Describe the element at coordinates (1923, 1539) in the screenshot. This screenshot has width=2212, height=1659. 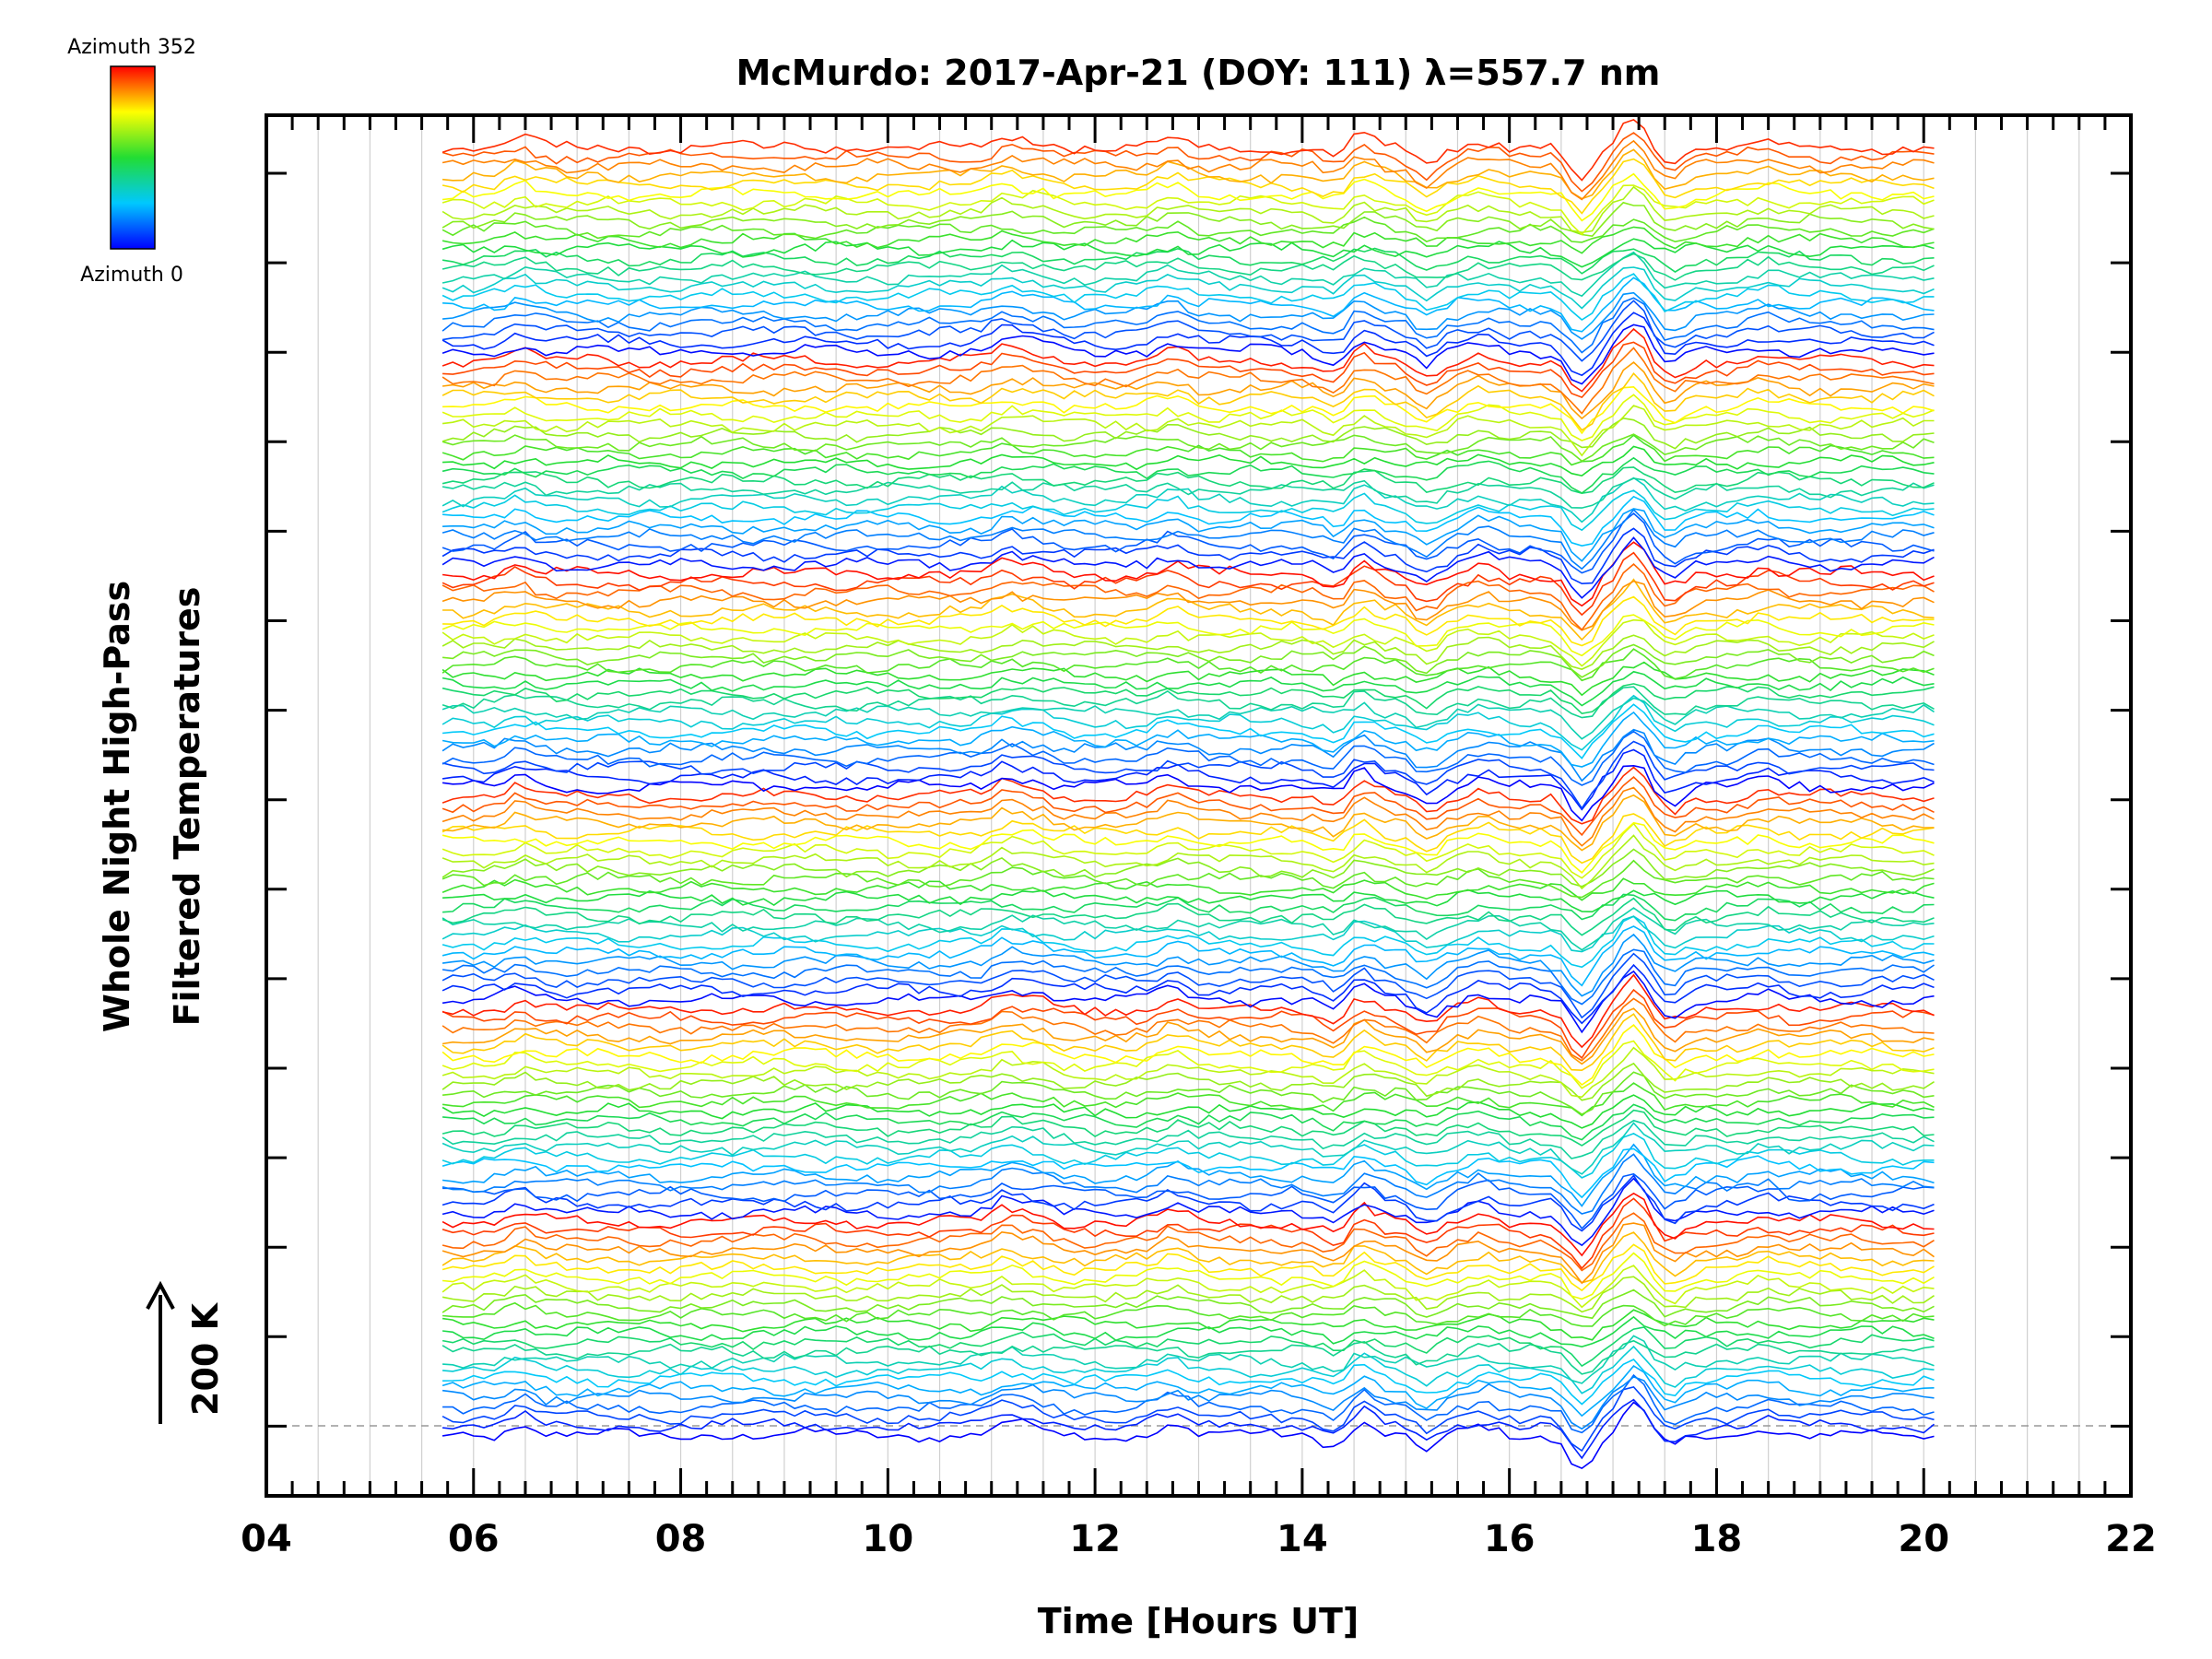
I see `x-tick-label: 20` at that location.